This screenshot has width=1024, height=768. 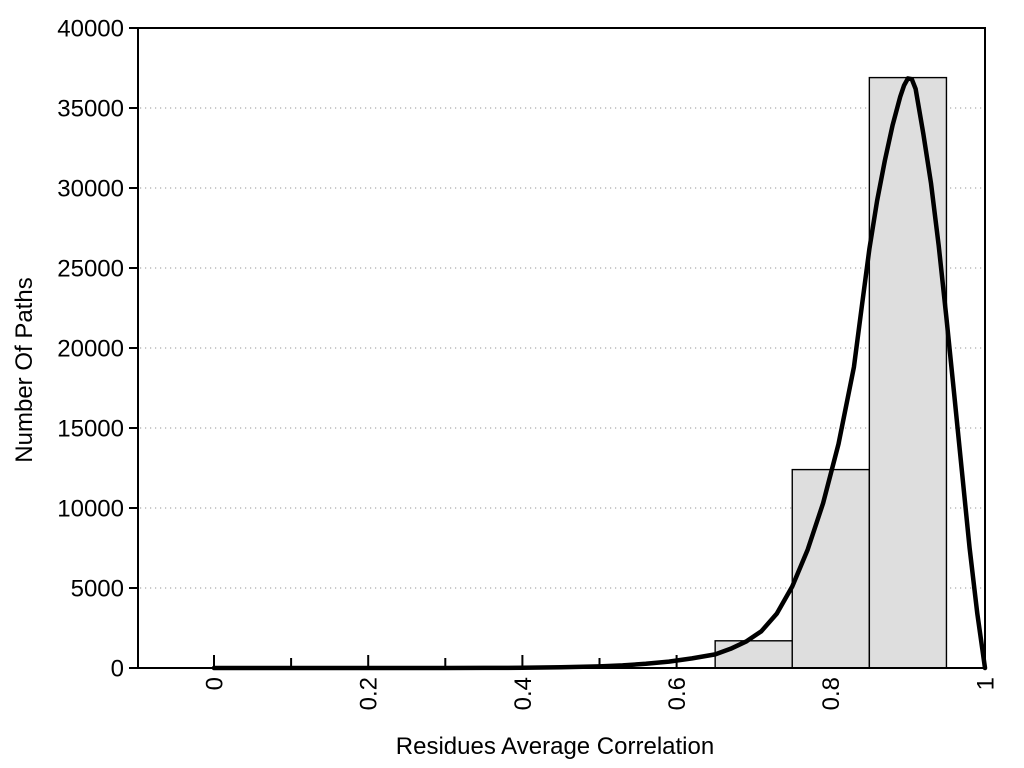 What do you see at coordinates (90, 188) in the screenshot?
I see `y-tick-label: 30000` at bounding box center [90, 188].